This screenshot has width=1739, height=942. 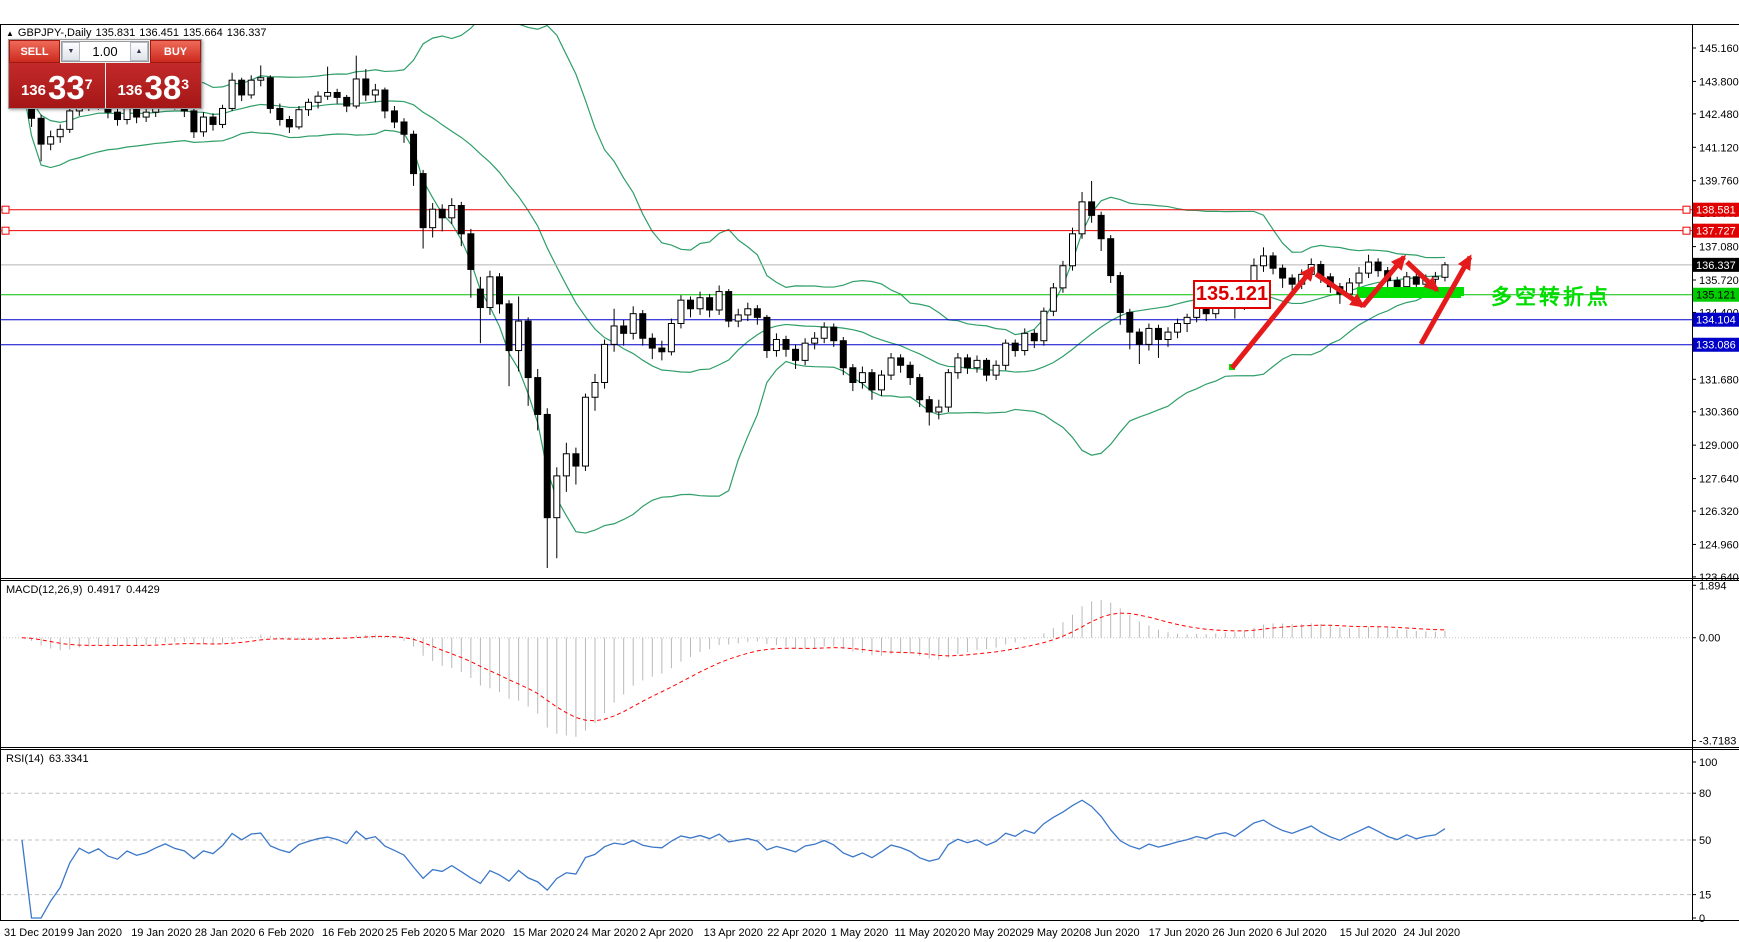 What do you see at coordinates (1719, 49) in the screenshot?
I see `price-tick: 145.160` at bounding box center [1719, 49].